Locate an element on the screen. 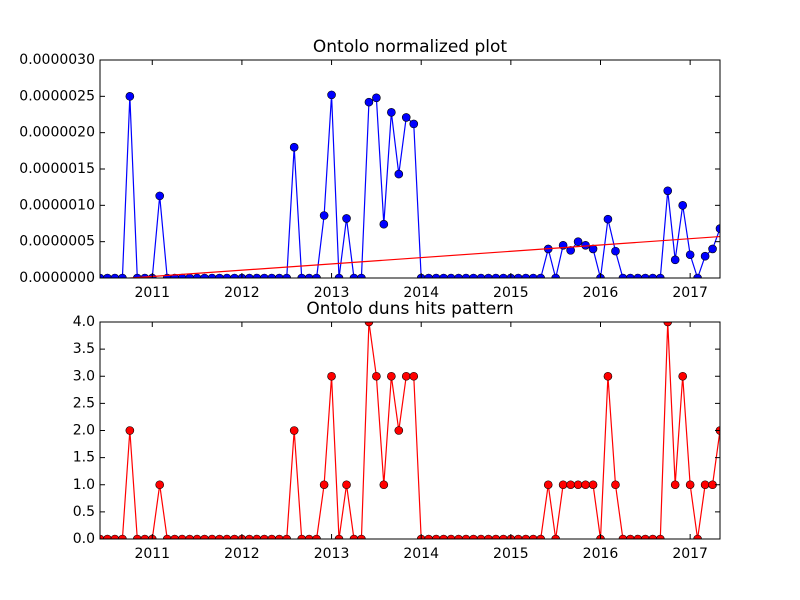 This screenshot has height=600, width=800. y-tick-label: 2.0 is located at coordinates (84, 431).